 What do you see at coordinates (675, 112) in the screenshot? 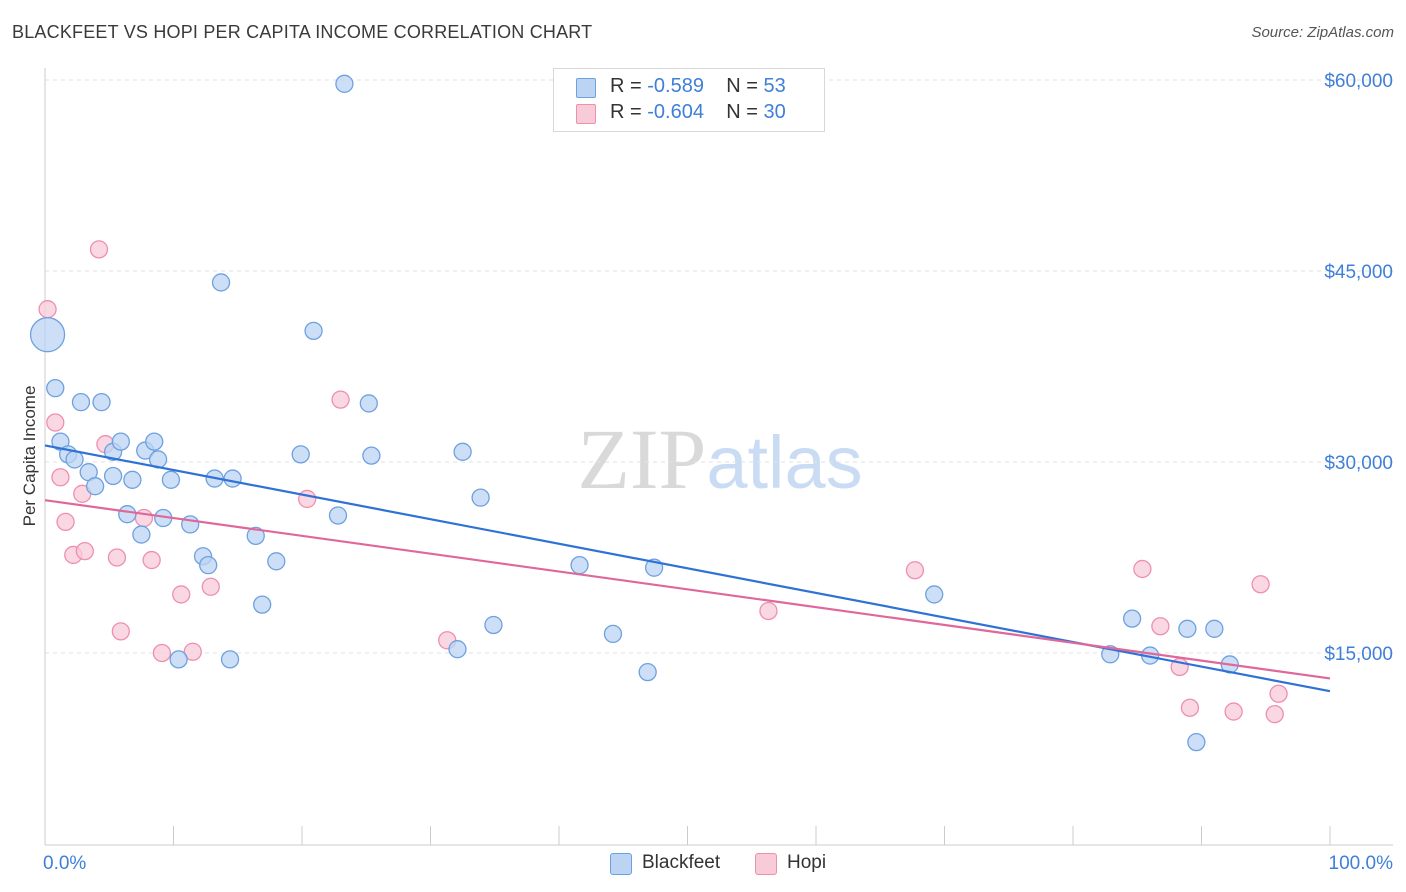
I see `r-value-hopi: -0.604` at bounding box center [675, 112].